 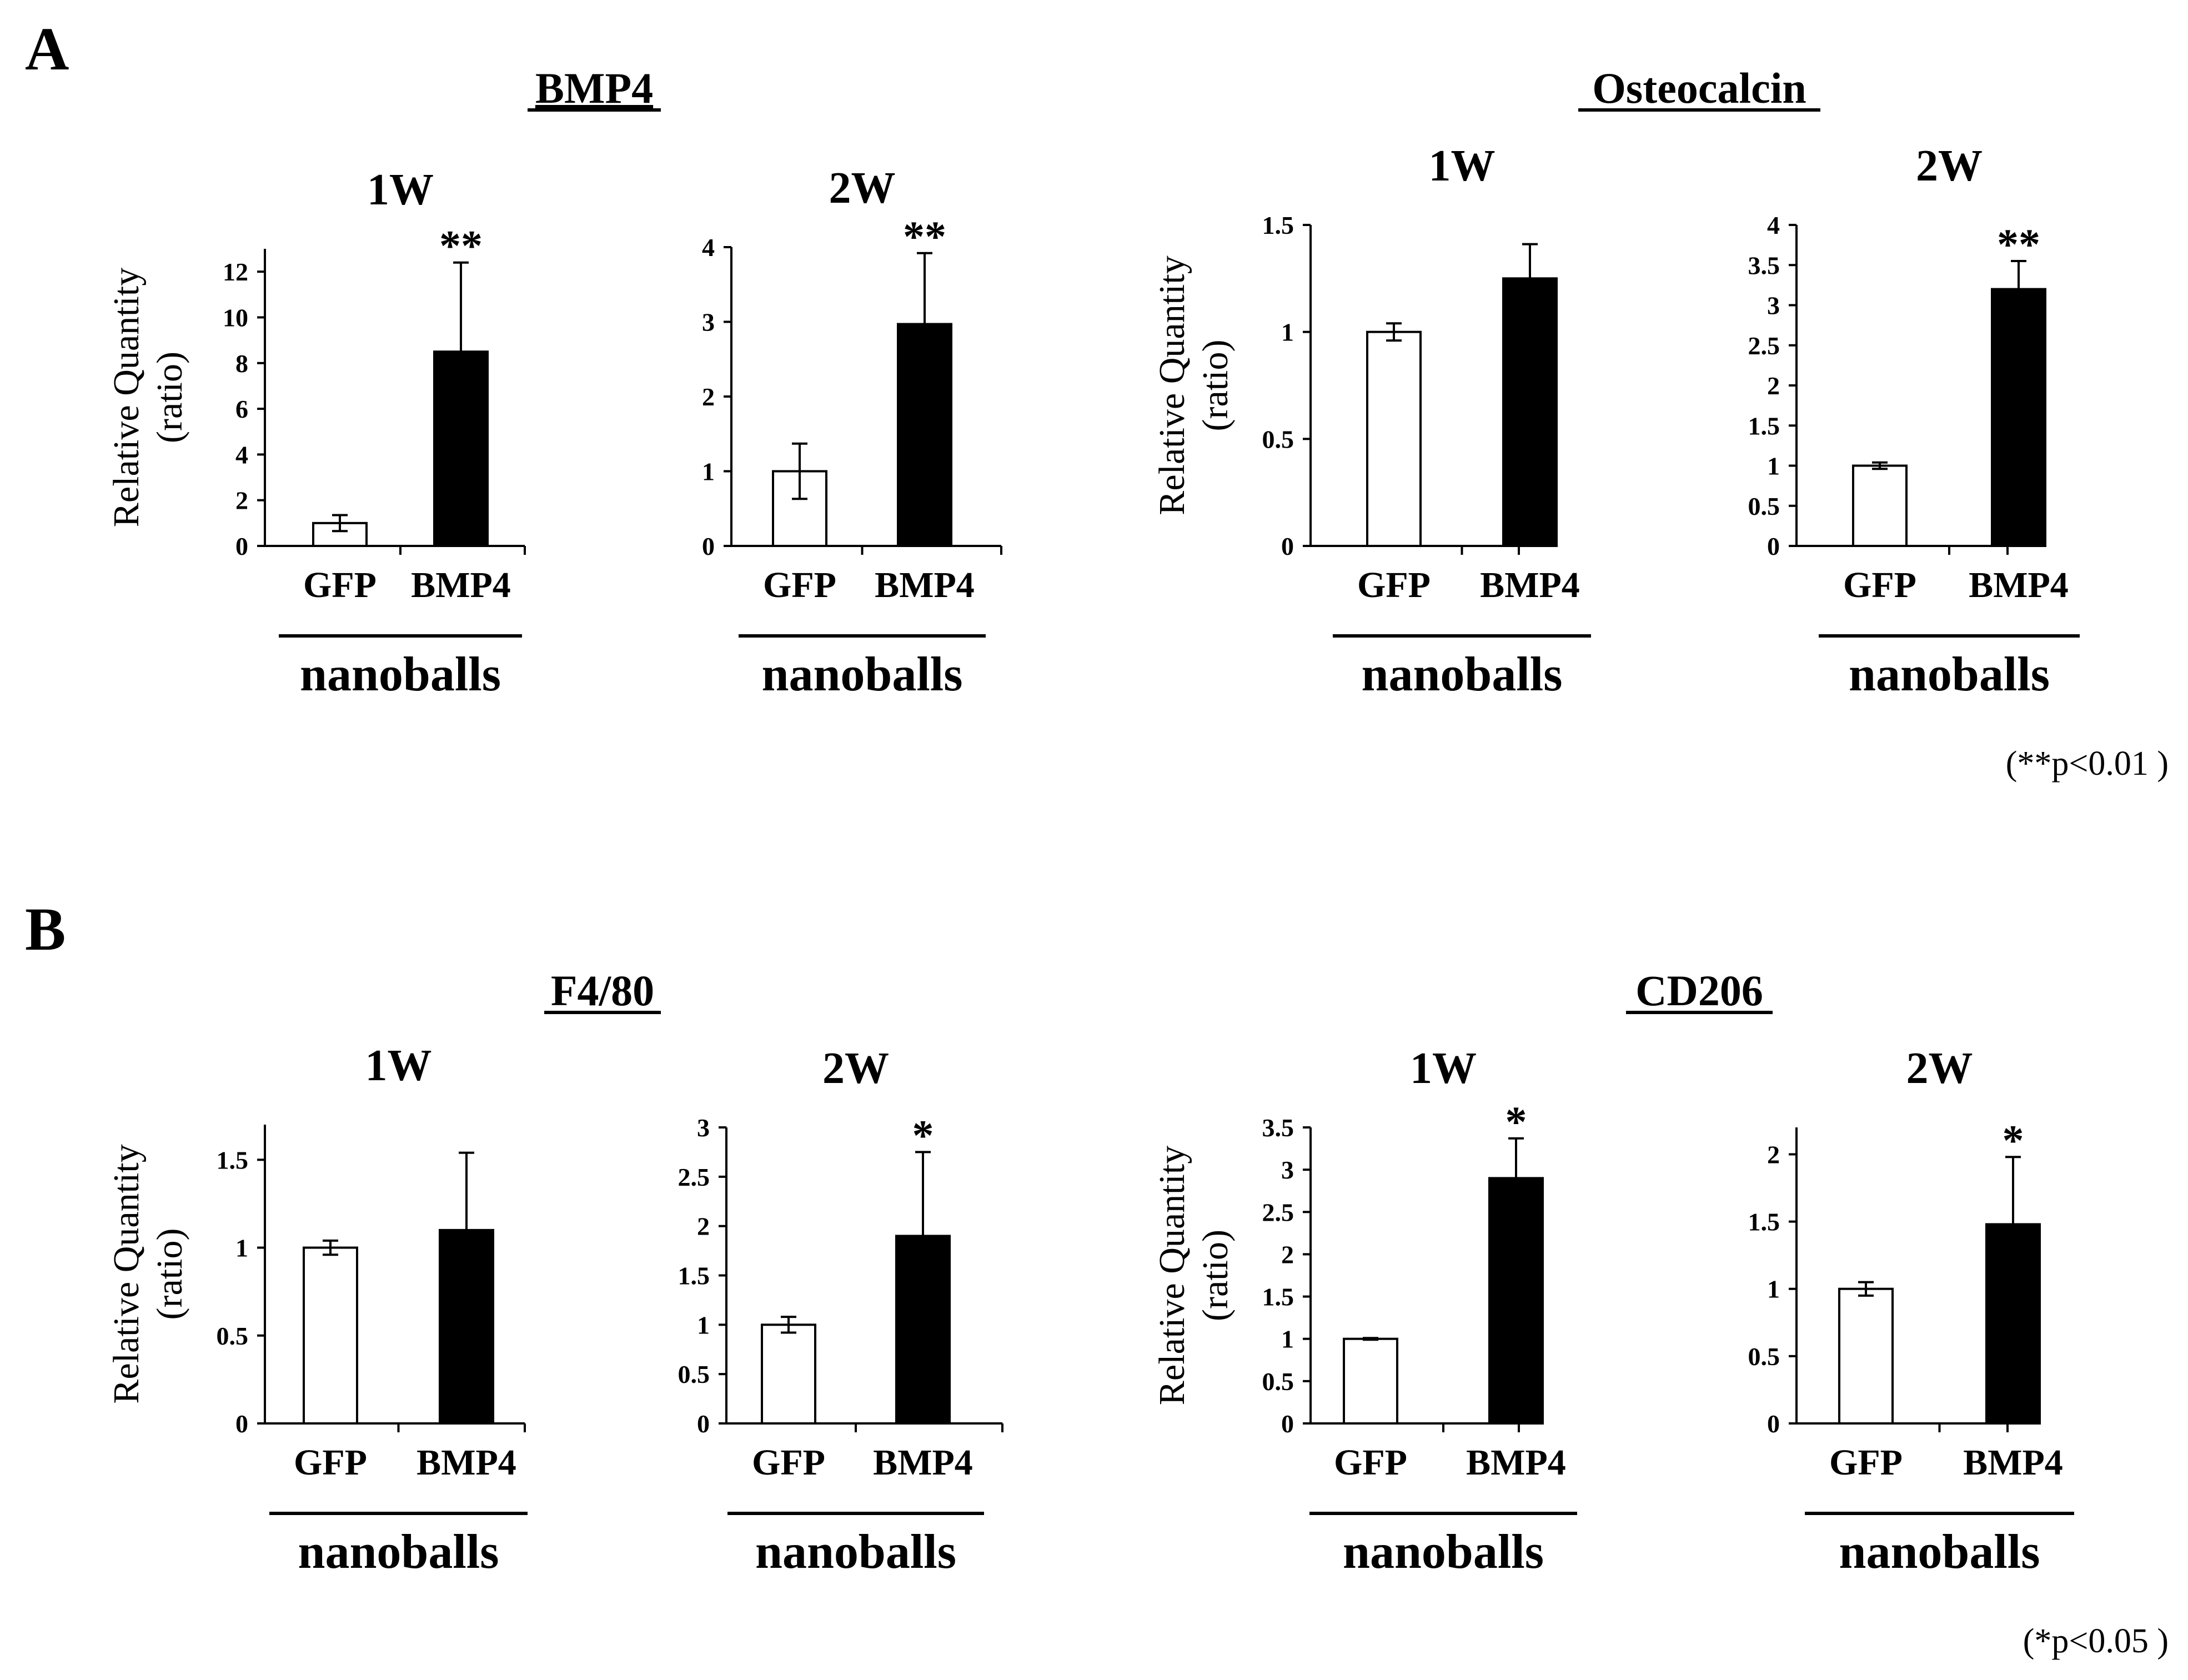 I want to click on gene-title-cd206: CD206, so click(x=1699, y=991).